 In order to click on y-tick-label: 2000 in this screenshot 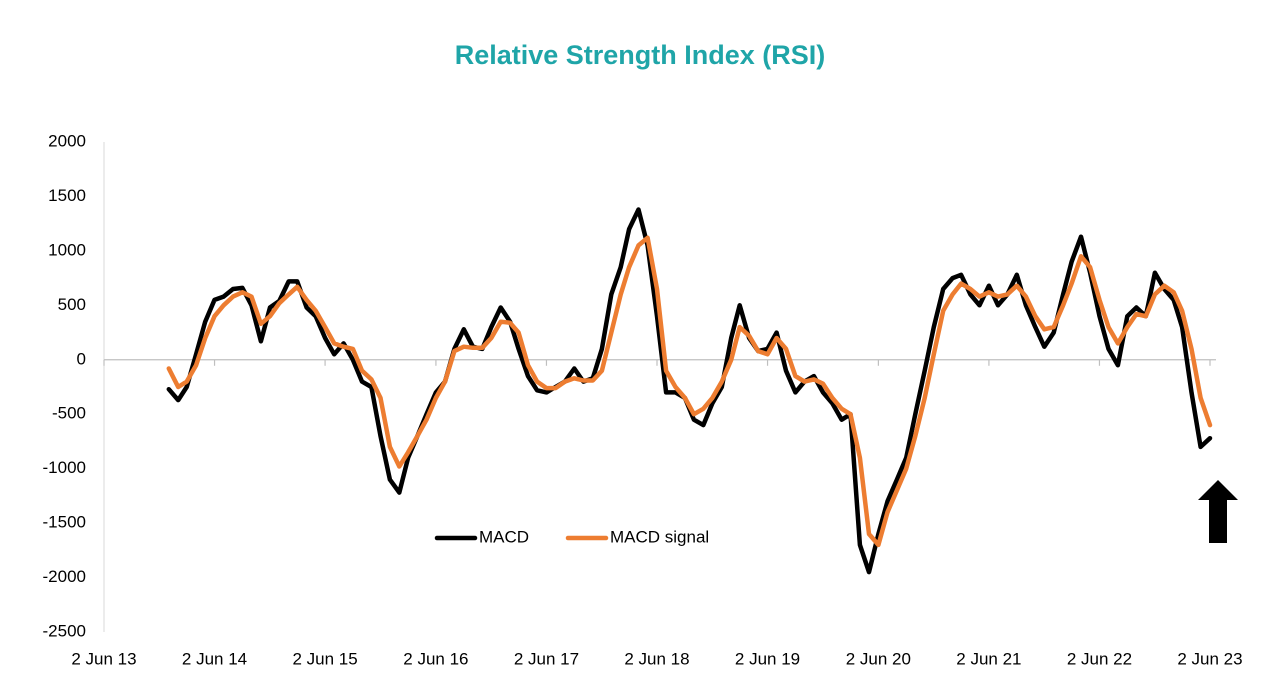, I will do `click(67, 140)`.